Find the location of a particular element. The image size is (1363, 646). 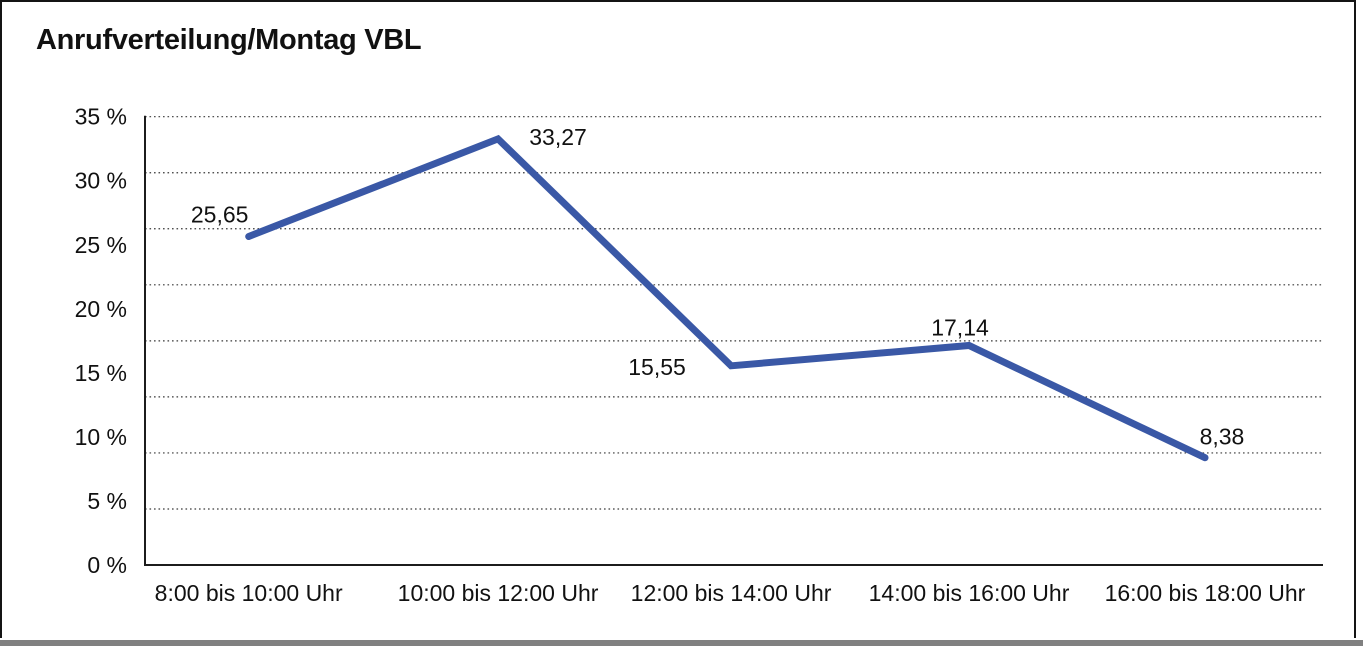

chart-title: Anrufverteilung/Montag VBL is located at coordinates (229, 40).